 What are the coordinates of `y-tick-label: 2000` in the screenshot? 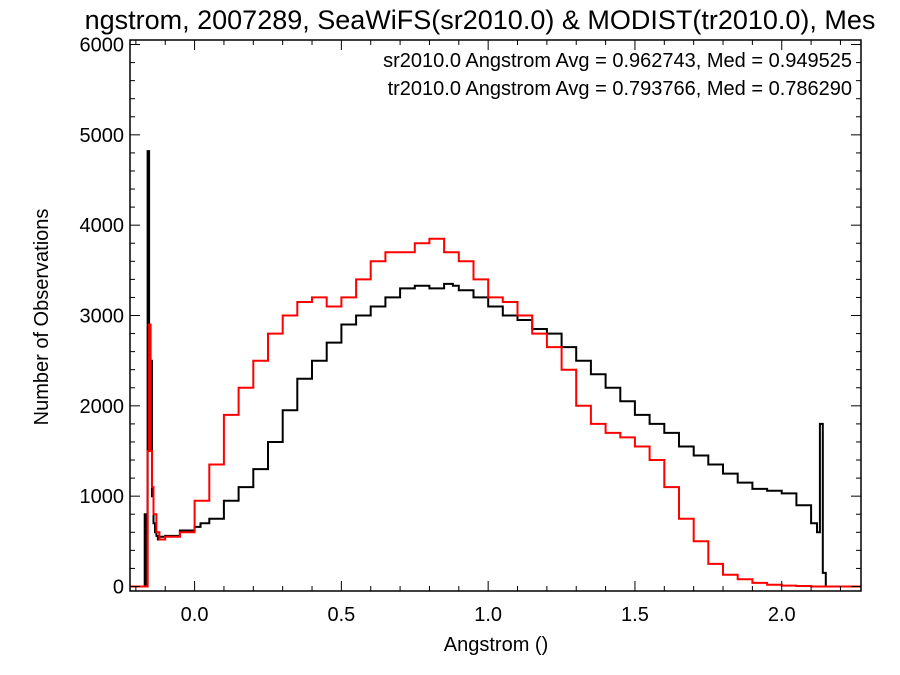 It's located at (102, 407).